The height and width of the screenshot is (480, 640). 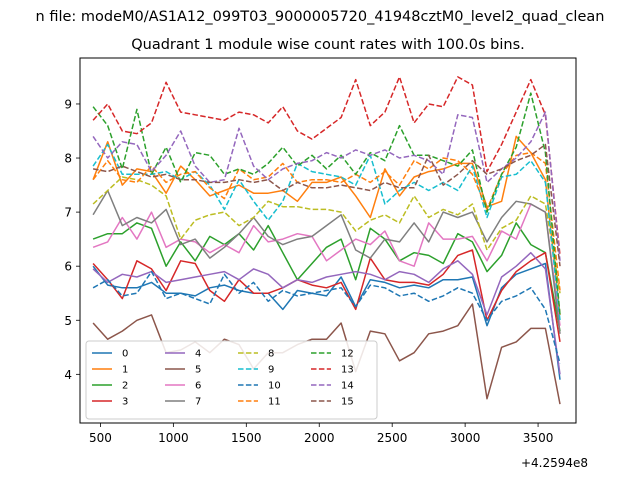 I want to click on legend-label-9: 9, so click(x=271, y=370).